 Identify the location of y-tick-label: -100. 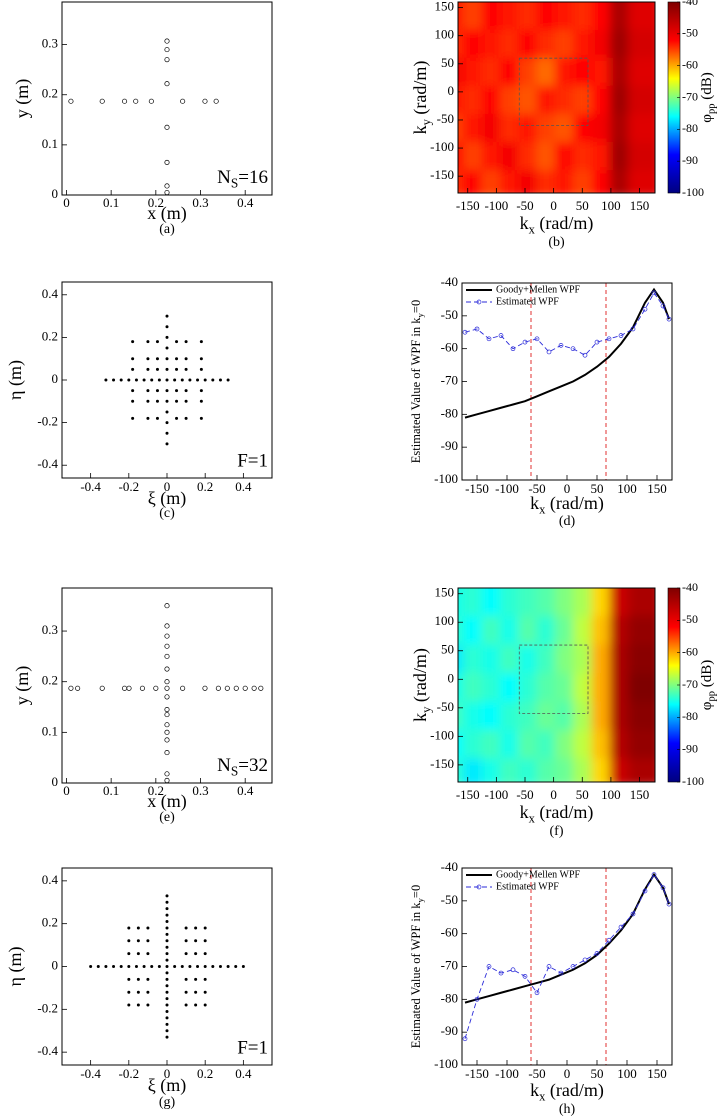
(446, 1063).